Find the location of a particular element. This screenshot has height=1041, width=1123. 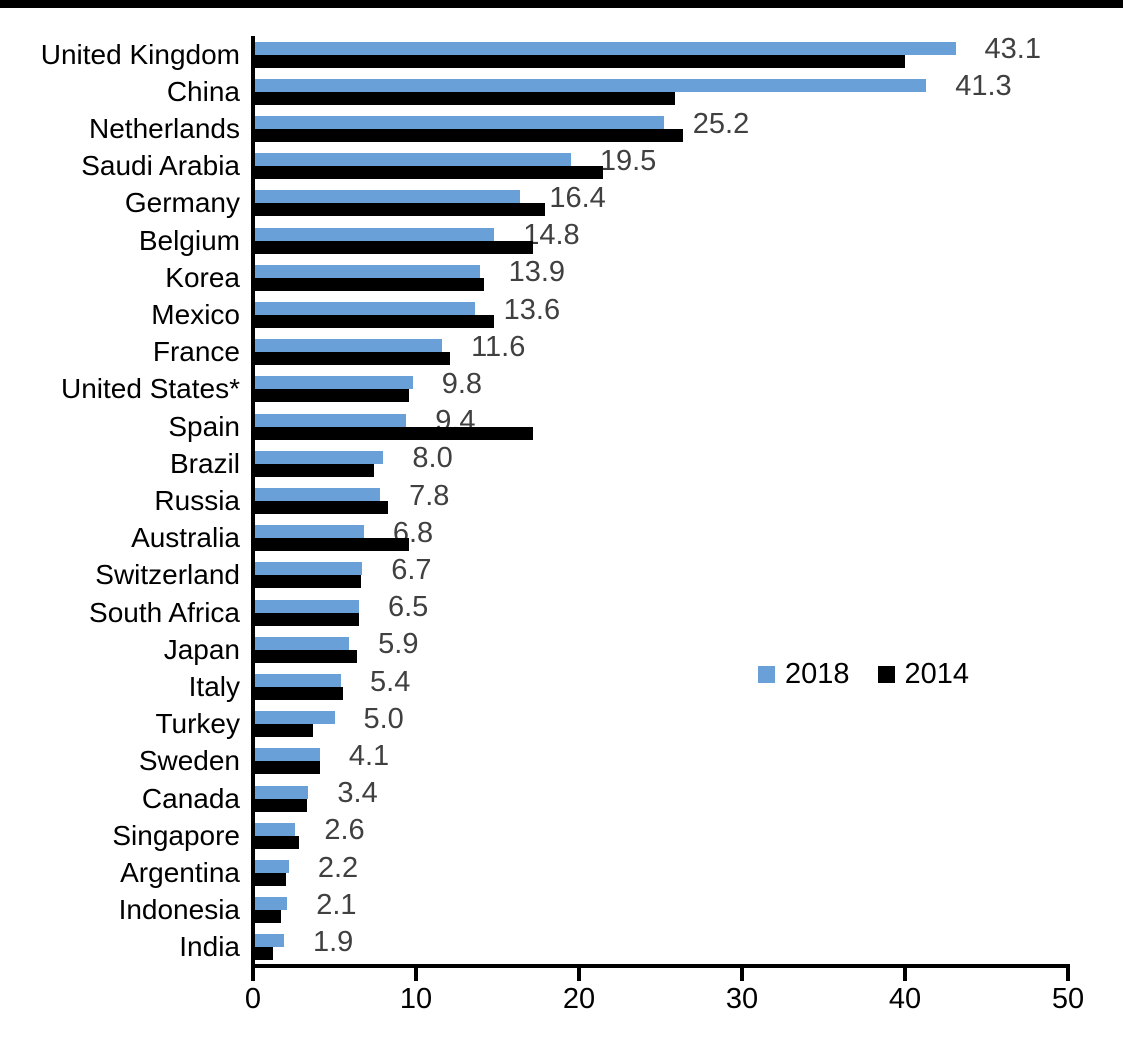

category-label: Belgium is located at coordinates (189, 240).